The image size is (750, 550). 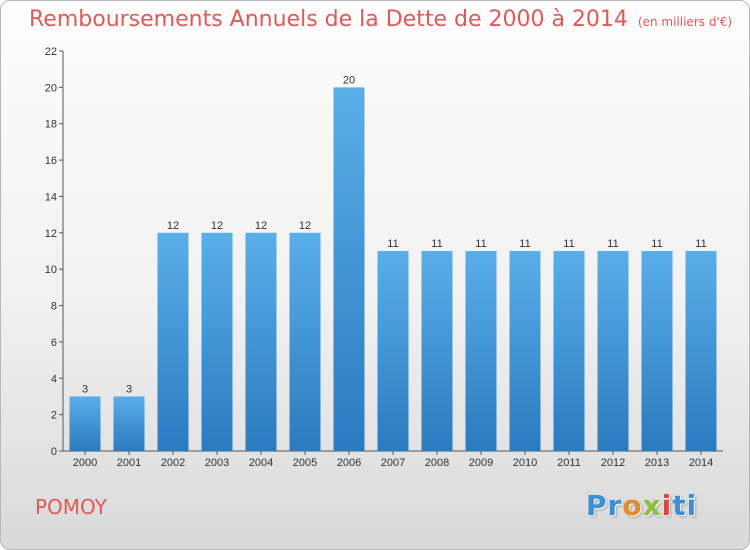 What do you see at coordinates (393, 463) in the screenshot?
I see `x-tick-label: 2007` at bounding box center [393, 463].